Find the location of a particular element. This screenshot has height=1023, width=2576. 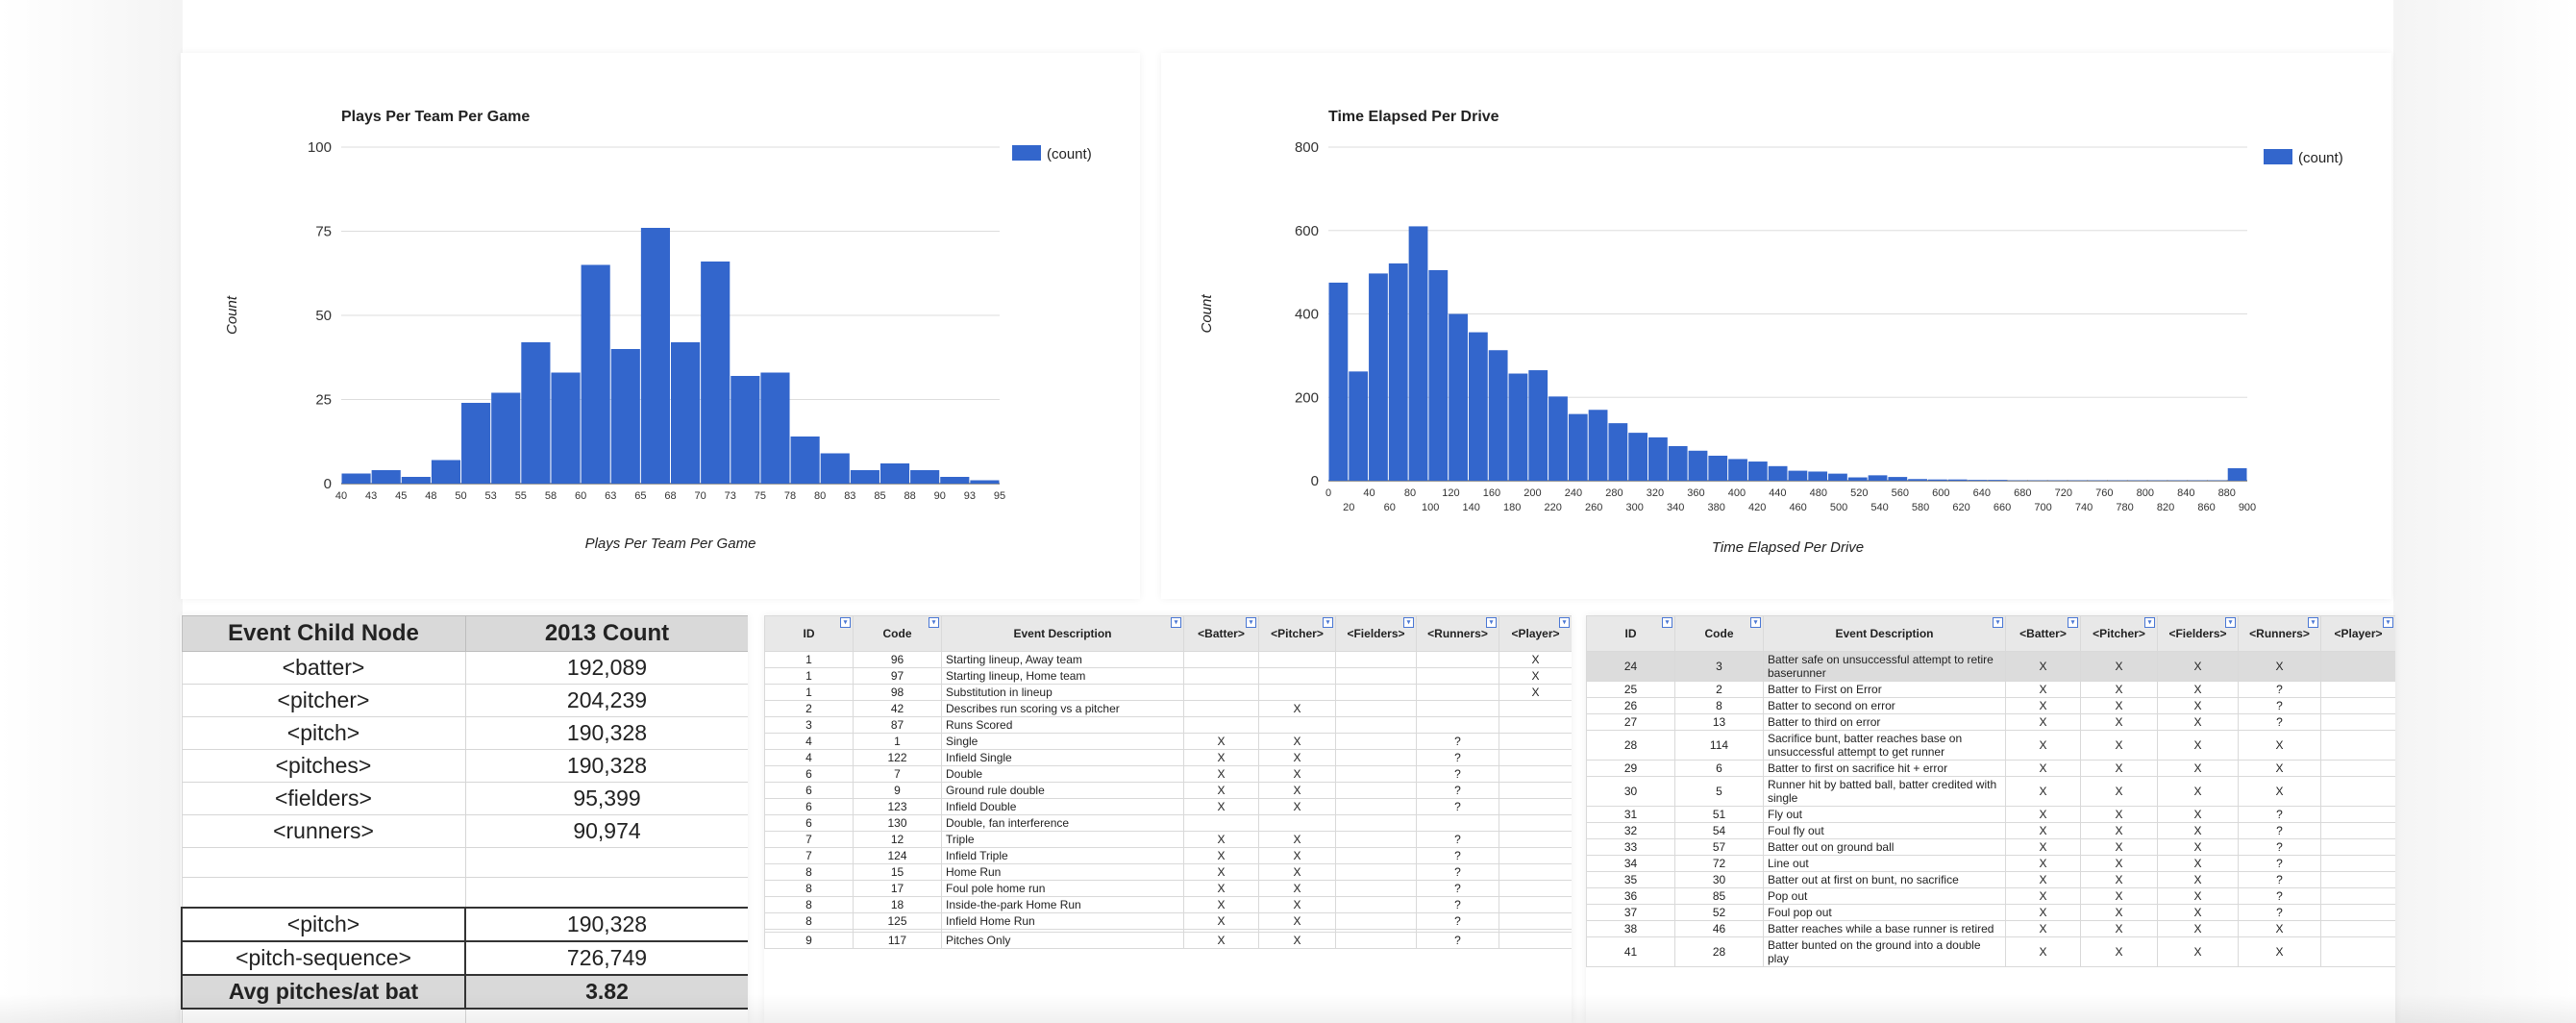

grid-cell: 72 is located at coordinates (1719, 863).